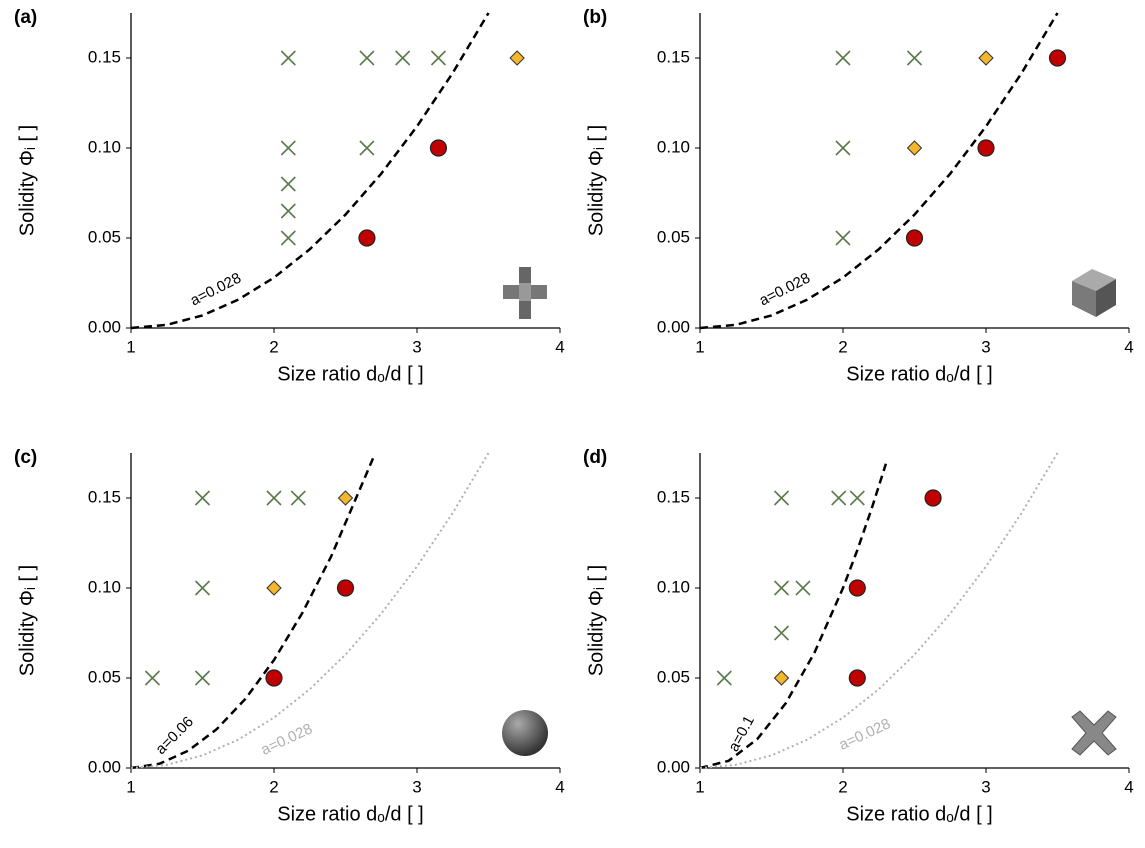  Describe the element at coordinates (741, 734) in the screenshot. I see `curve-annotation: a=0.1` at that location.